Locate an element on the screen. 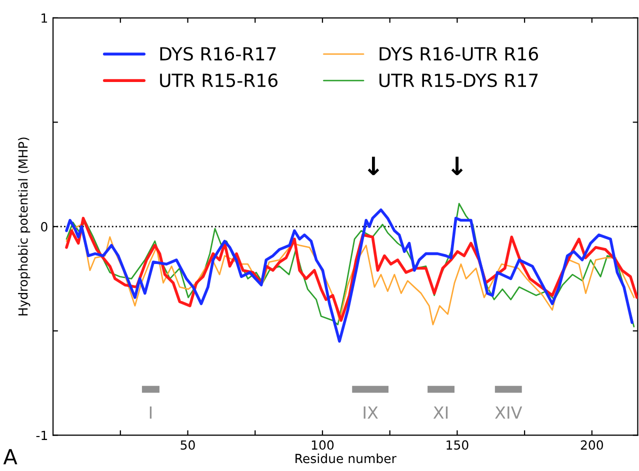 Image resolution: width=639 pixels, height=471 pixels. annotation: I is located at coordinates (151, 412).